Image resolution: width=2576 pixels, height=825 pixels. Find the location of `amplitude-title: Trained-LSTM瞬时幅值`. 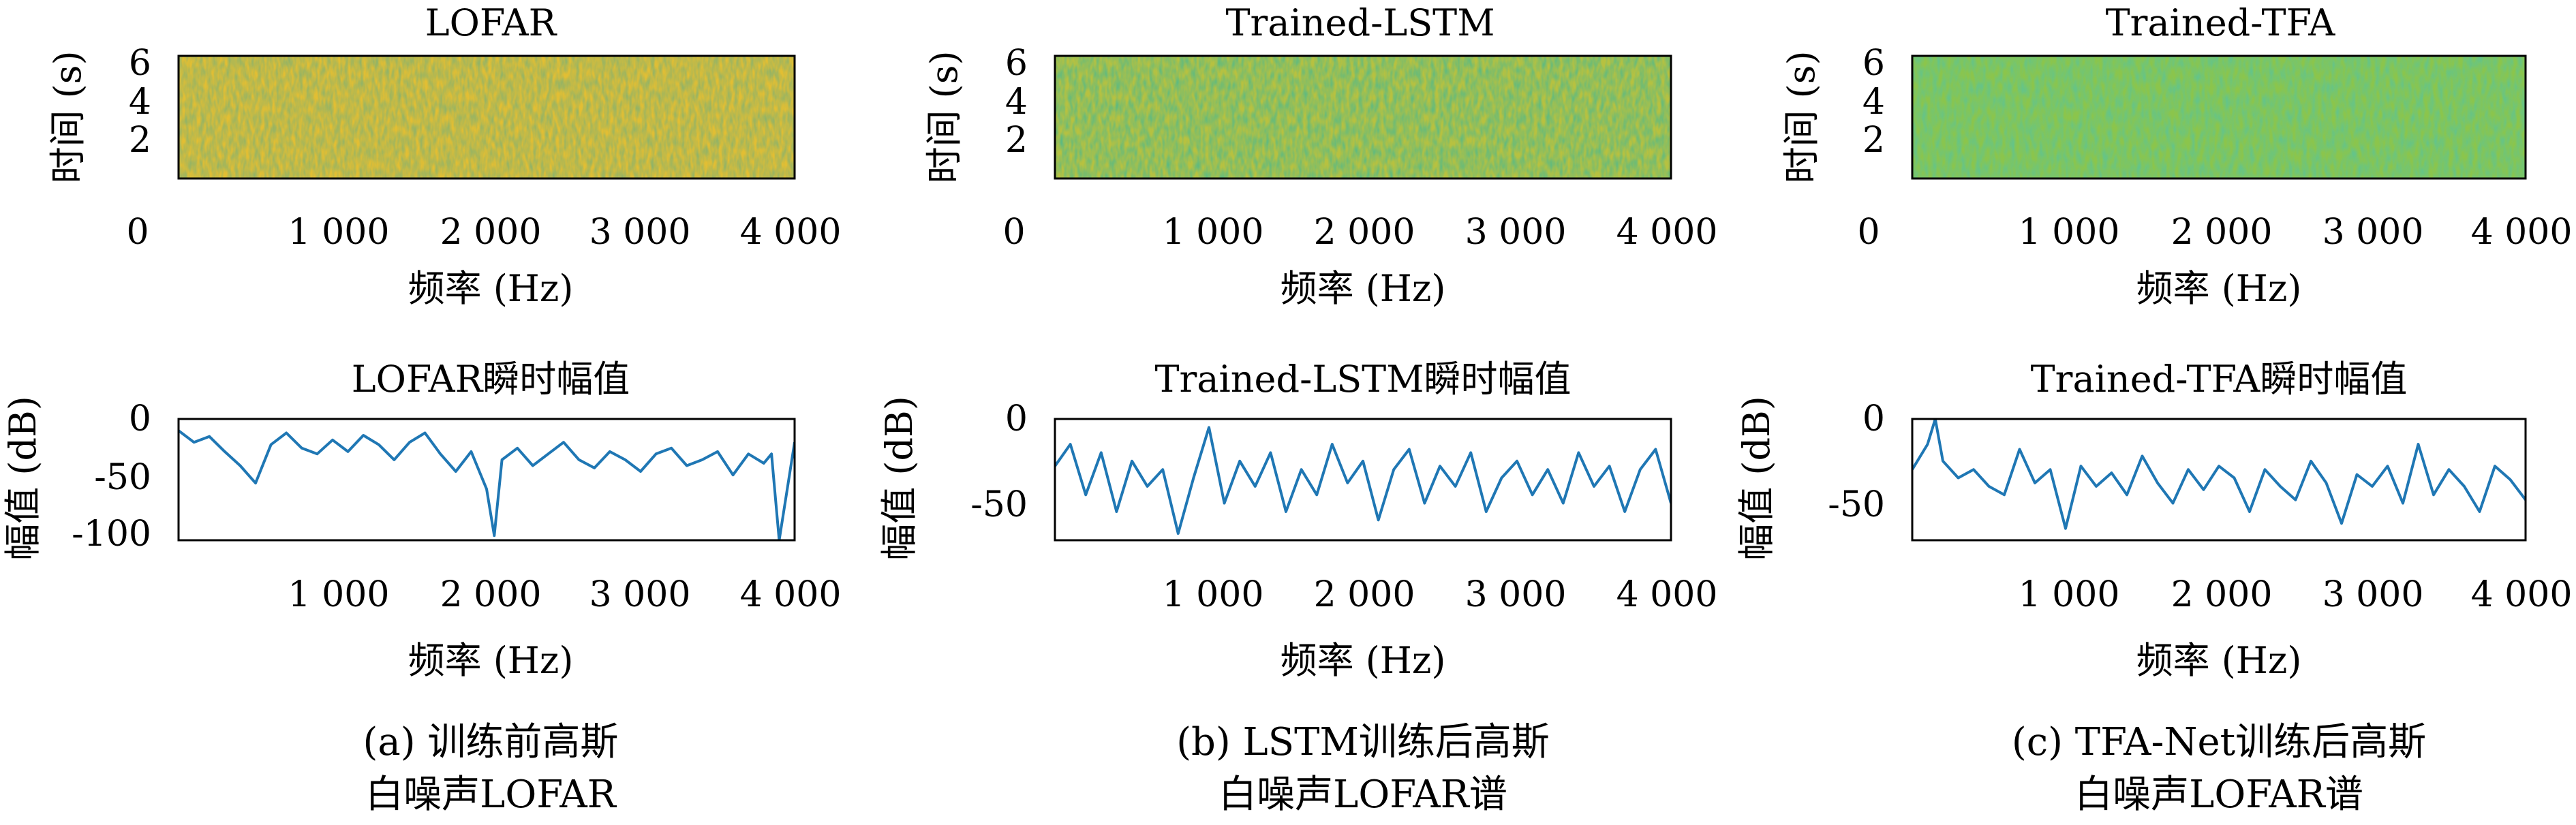

amplitude-title: Trained-LSTM瞬时幅值 is located at coordinates (1362, 379).